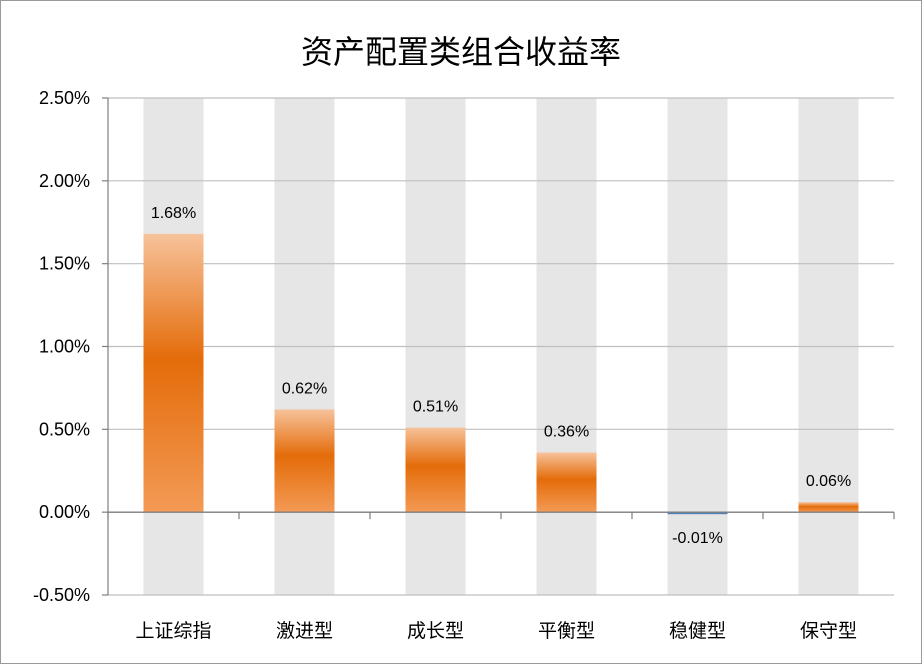 This screenshot has width=922, height=664. Describe the element at coordinates (64, 512) in the screenshot. I see `y-tick-label: 0.00%` at that location.